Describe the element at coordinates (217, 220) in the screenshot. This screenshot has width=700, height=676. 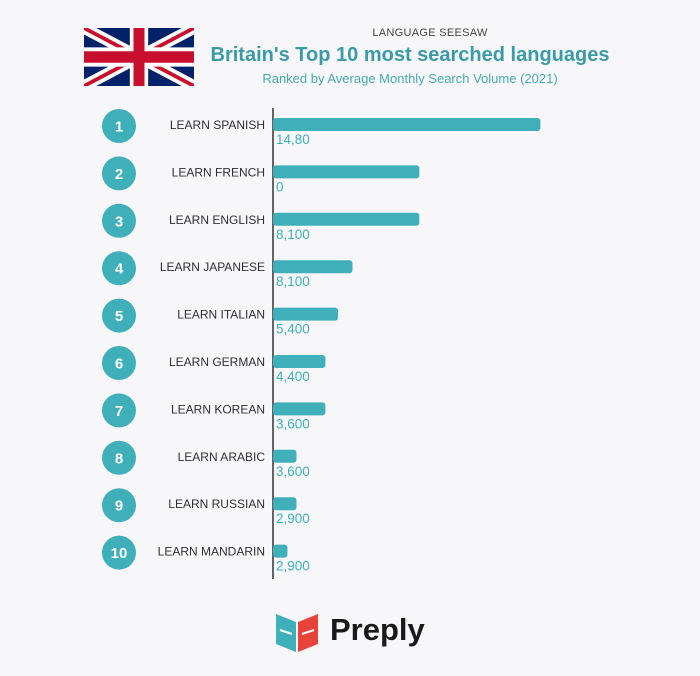
I see `category-label: LEARN ENGLISH` at that location.